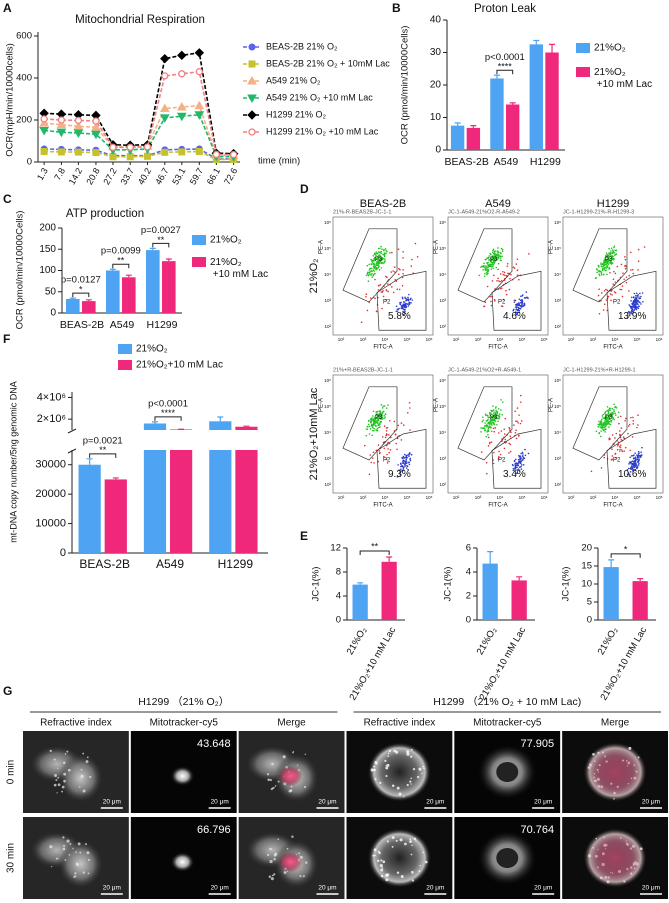 The image size is (669, 903). I want to click on y-tick-label: 4, so click(468, 572).